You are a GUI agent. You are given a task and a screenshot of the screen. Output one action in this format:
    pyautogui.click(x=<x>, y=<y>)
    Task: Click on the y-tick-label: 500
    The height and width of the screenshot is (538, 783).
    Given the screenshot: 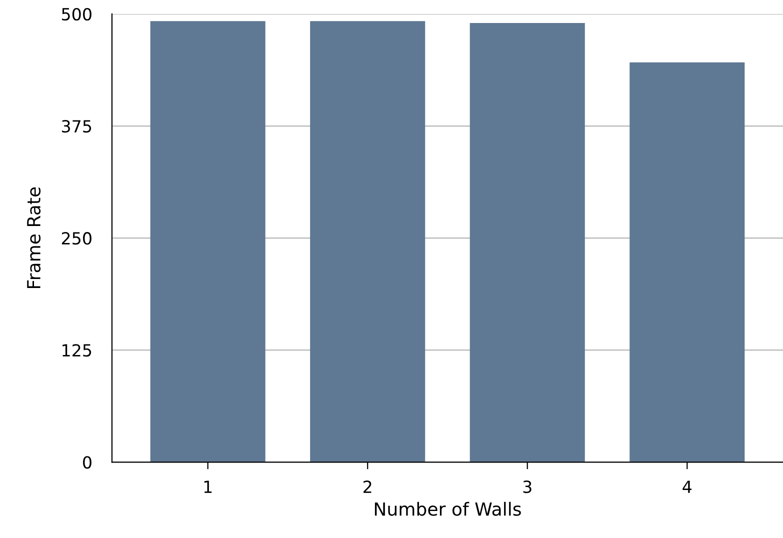 What is the action you would take?
    pyautogui.click(x=77, y=14)
    